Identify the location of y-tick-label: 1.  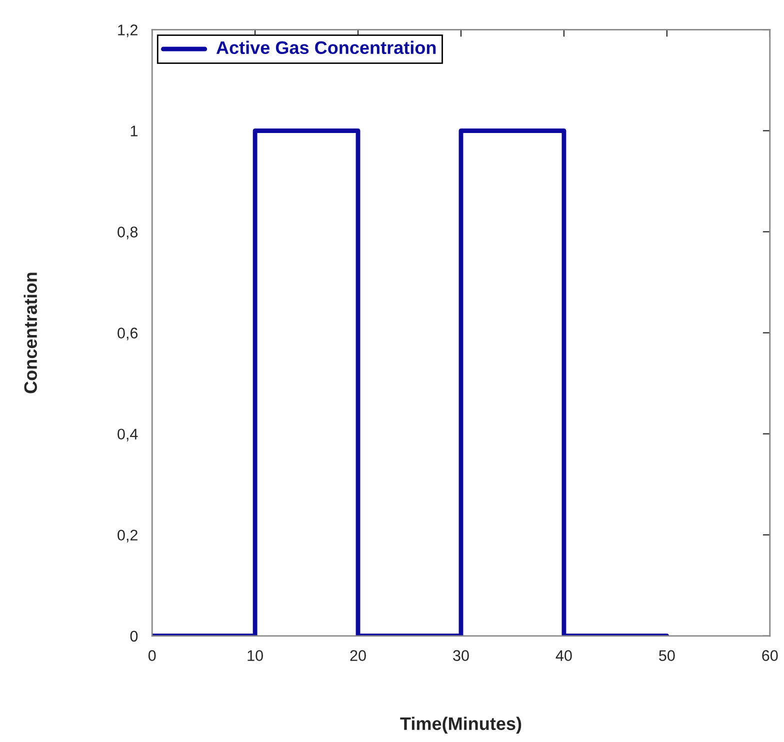
(134, 131).